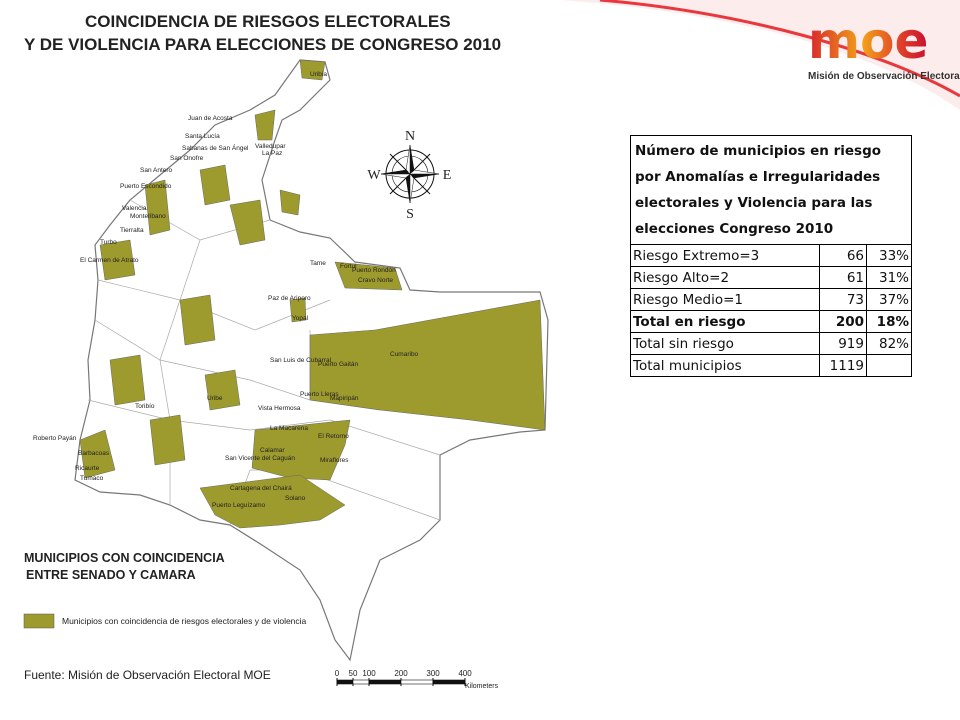 The height and width of the screenshot is (720, 960). Describe the element at coordinates (239, 505) in the screenshot. I see `place-label: Puerto Leguízamo` at that location.